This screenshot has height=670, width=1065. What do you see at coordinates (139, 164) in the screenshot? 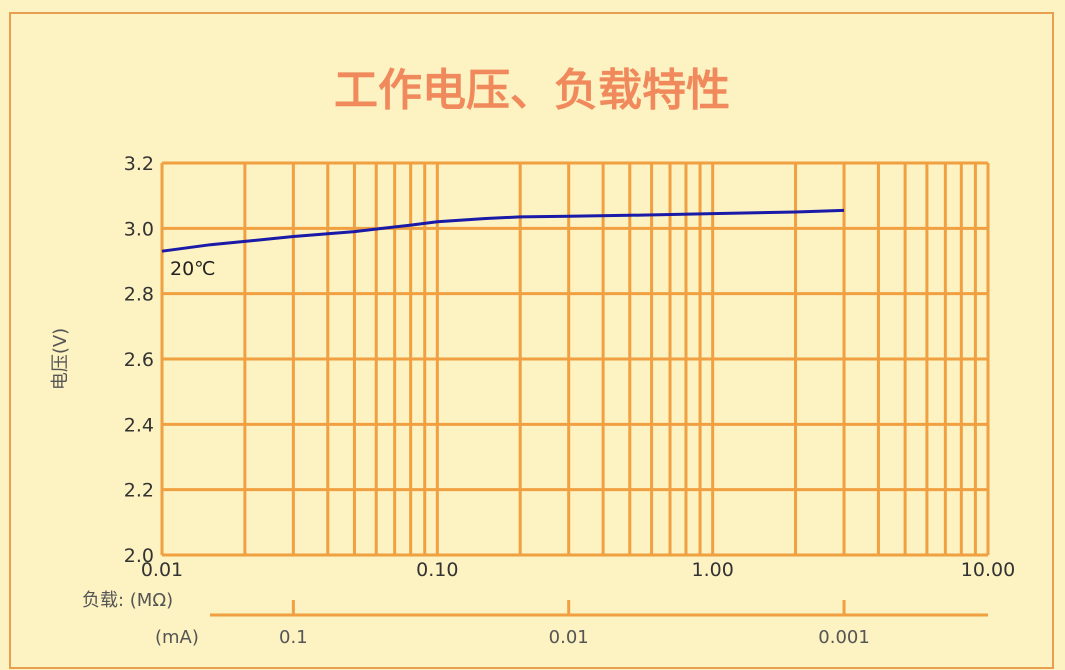
I see `y-tick-label: 3.2` at bounding box center [139, 164].